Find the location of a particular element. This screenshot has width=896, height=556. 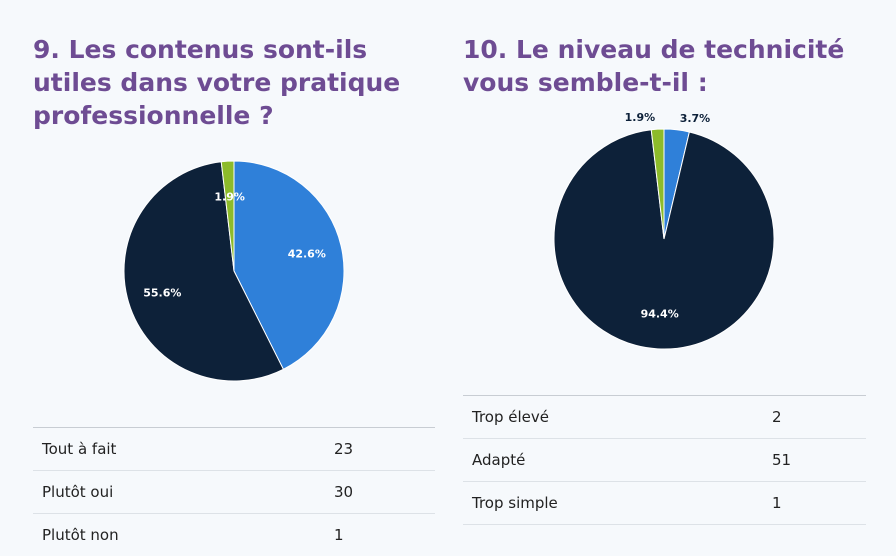

table-row: Plutôt non 1 is located at coordinates (234, 535).